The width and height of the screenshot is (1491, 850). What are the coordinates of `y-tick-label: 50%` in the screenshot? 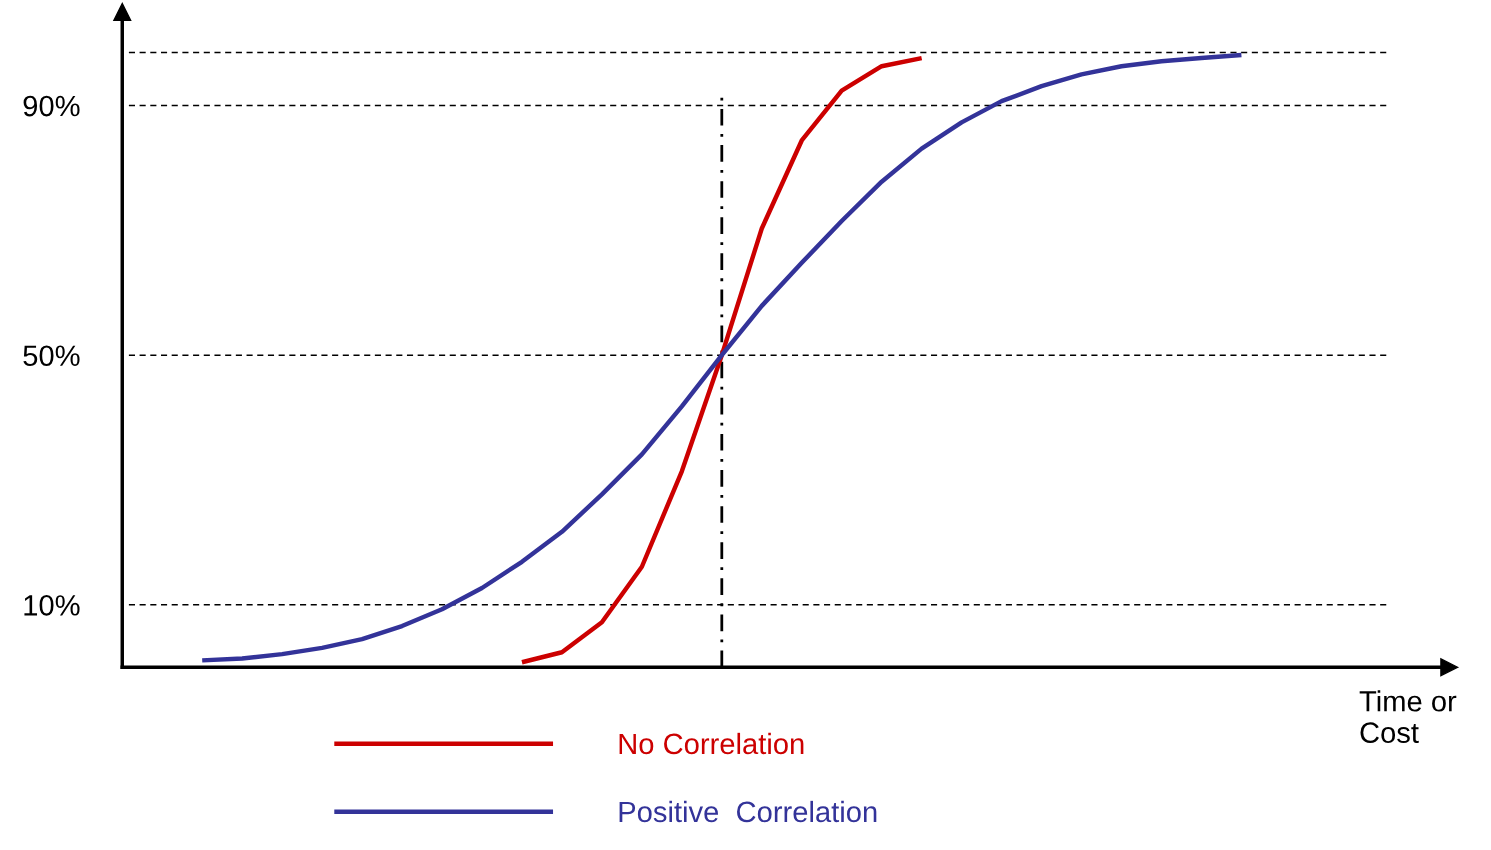 It's located at (51, 356).